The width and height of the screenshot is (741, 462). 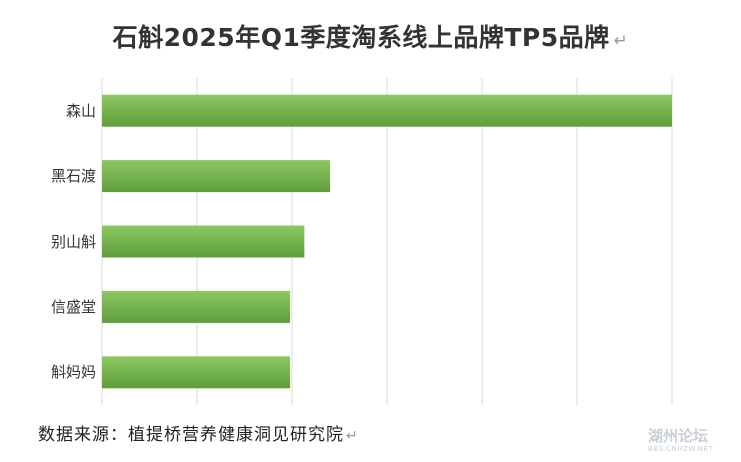 What do you see at coordinates (681, 440) in the screenshot?
I see `forum-watermark: 湖州论坛 BBS.CNHZW.NET` at bounding box center [681, 440].